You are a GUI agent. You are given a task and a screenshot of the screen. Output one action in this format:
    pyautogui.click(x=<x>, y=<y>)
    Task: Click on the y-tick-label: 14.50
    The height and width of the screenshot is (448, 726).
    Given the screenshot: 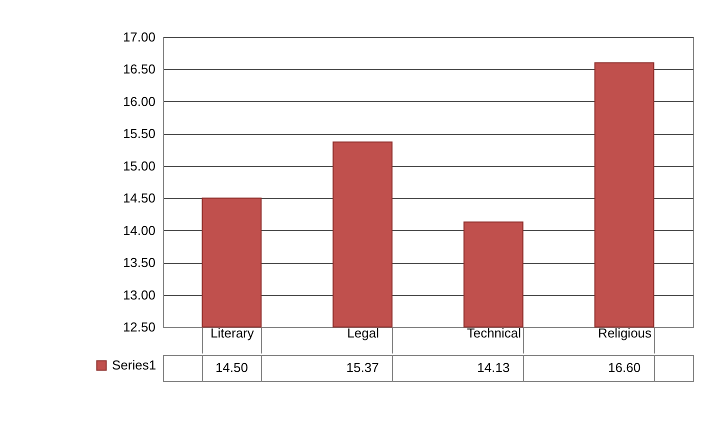 What is the action you would take?
    pyautogui.click(x=139, y=198)
    